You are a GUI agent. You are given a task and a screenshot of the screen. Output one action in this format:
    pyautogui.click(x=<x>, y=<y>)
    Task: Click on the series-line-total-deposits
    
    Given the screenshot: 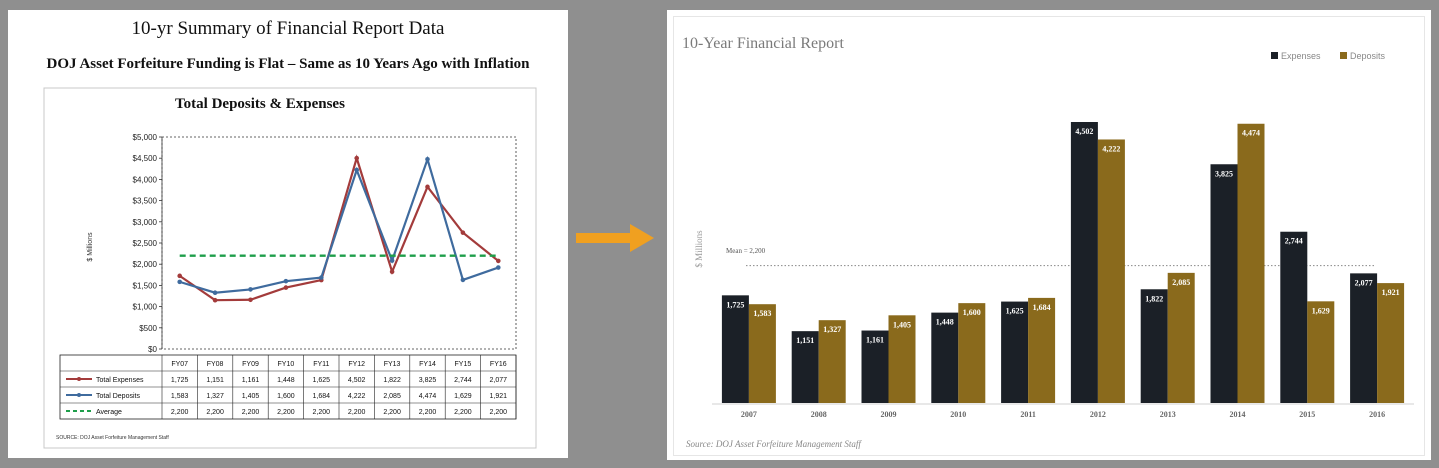 What is the action you would take?
    pyautogui.click(x=339, y=224)
    